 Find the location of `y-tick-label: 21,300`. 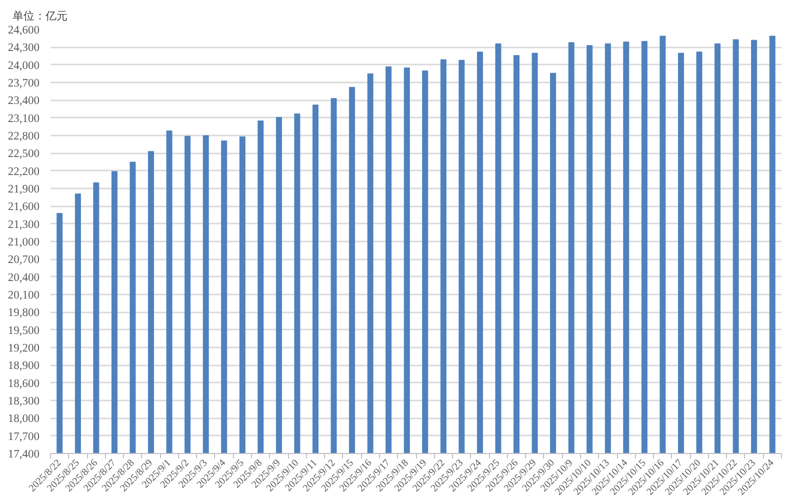

y-tick-label: 21,300 is located at coordinates (24, 224).